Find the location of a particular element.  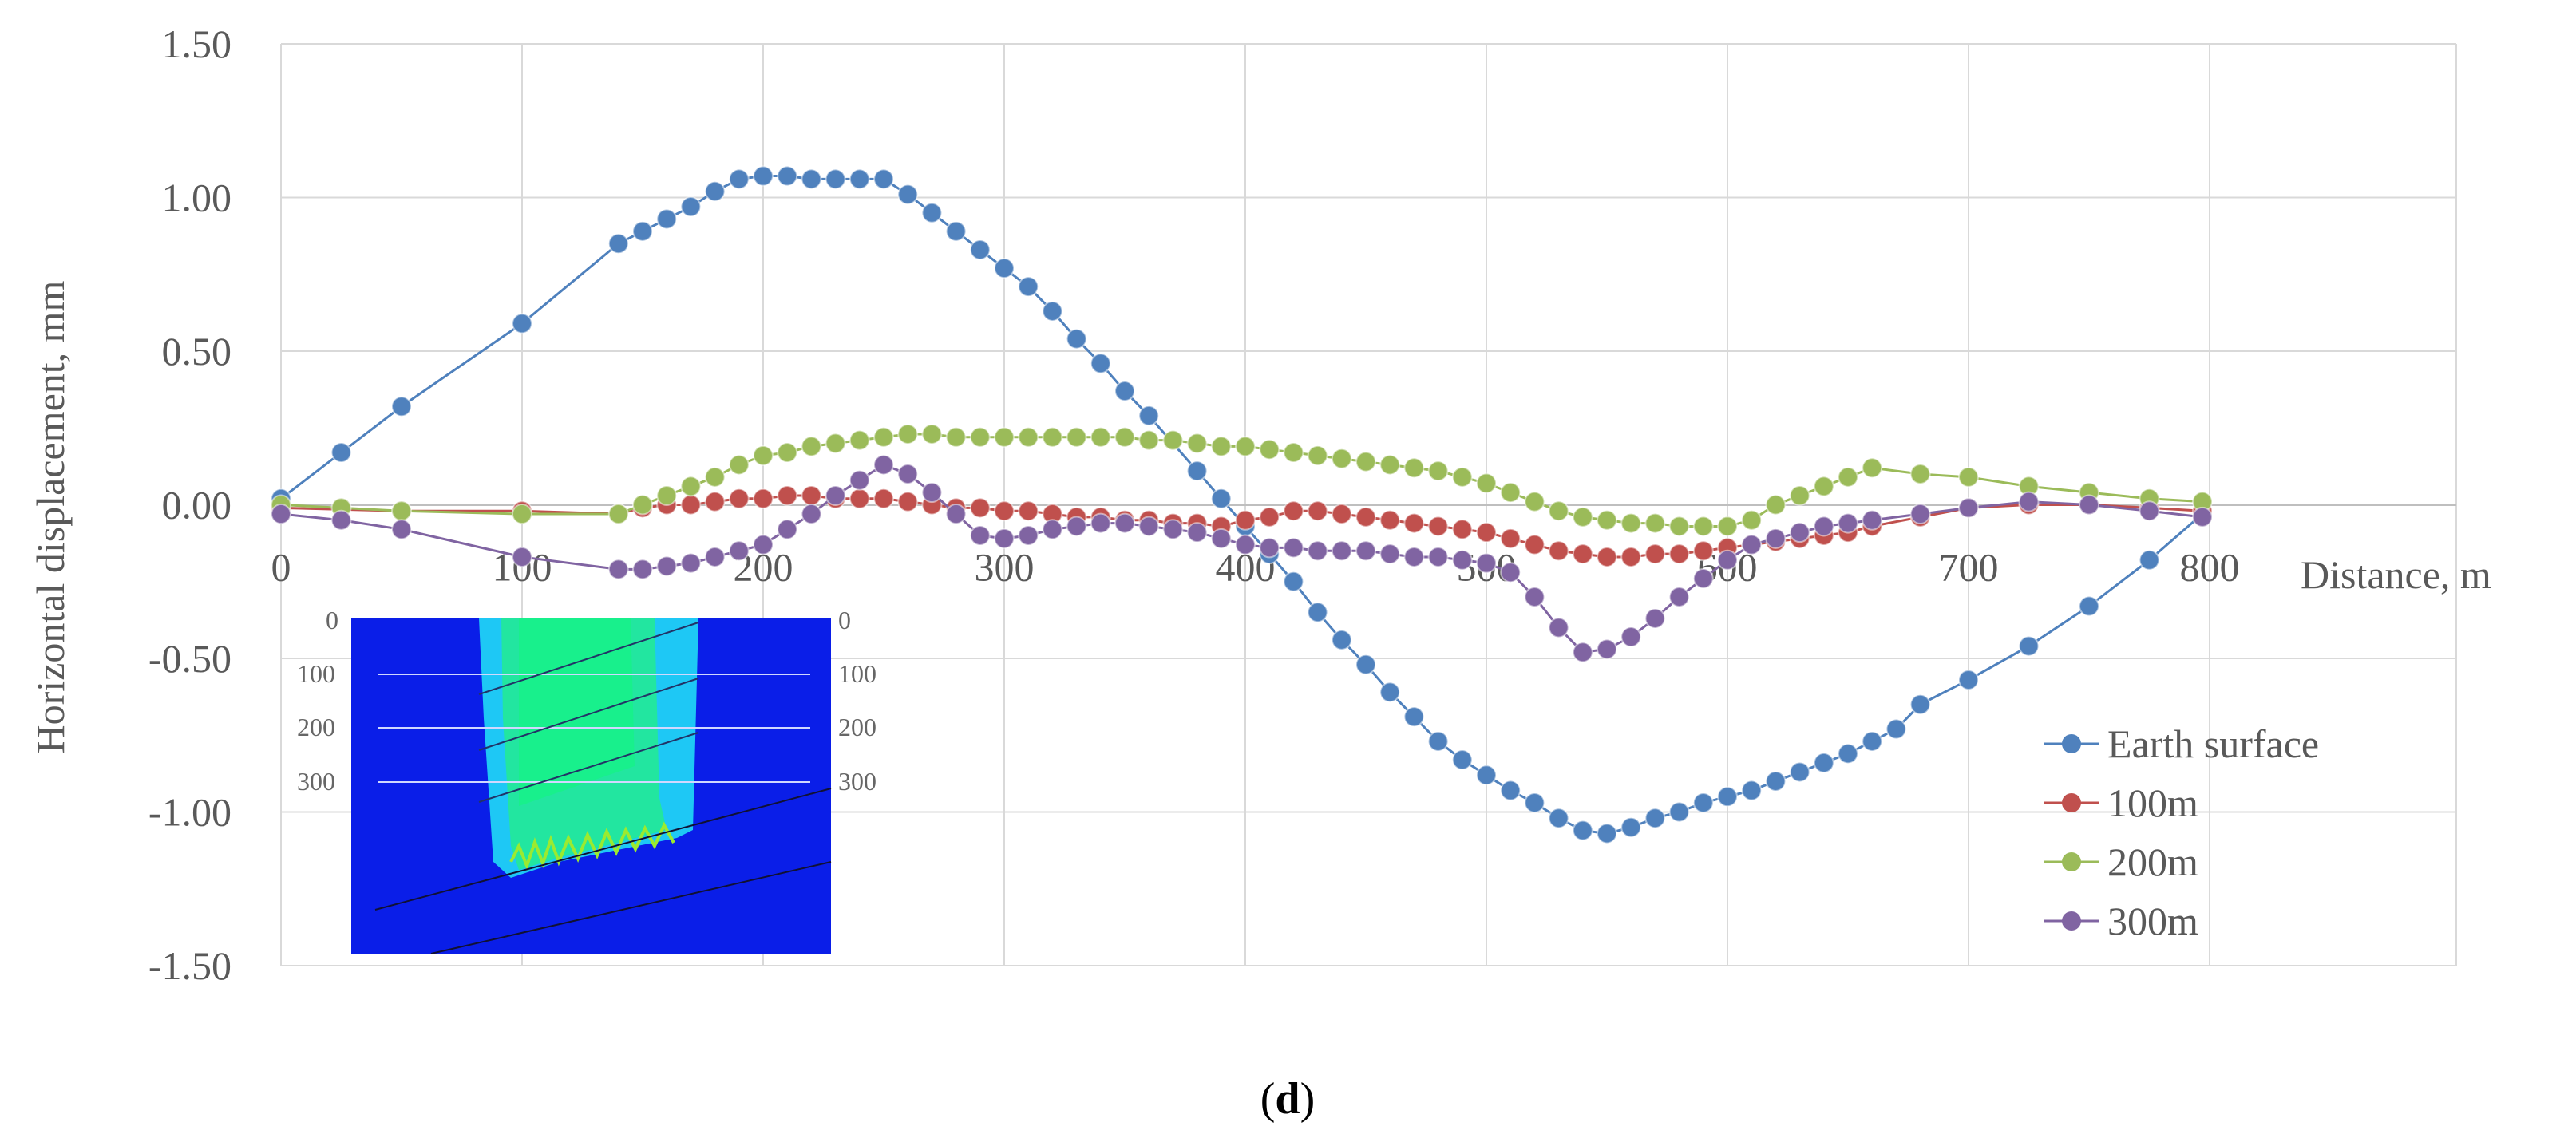

legend-label: Earth surface is located at coordinates (2213, 743).